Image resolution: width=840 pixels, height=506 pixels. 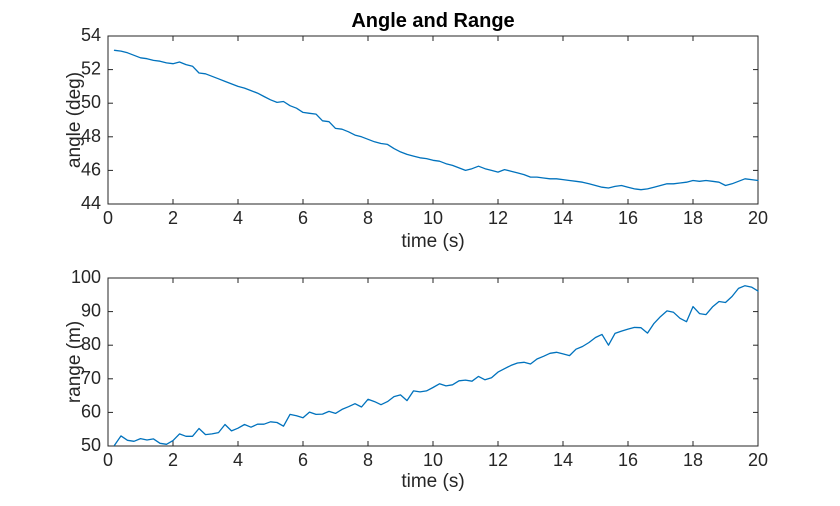 What do you see at coordinates (86, 277) in the screenshot?
I see `y-tick-label: 100` at bounding box center [86, 277].